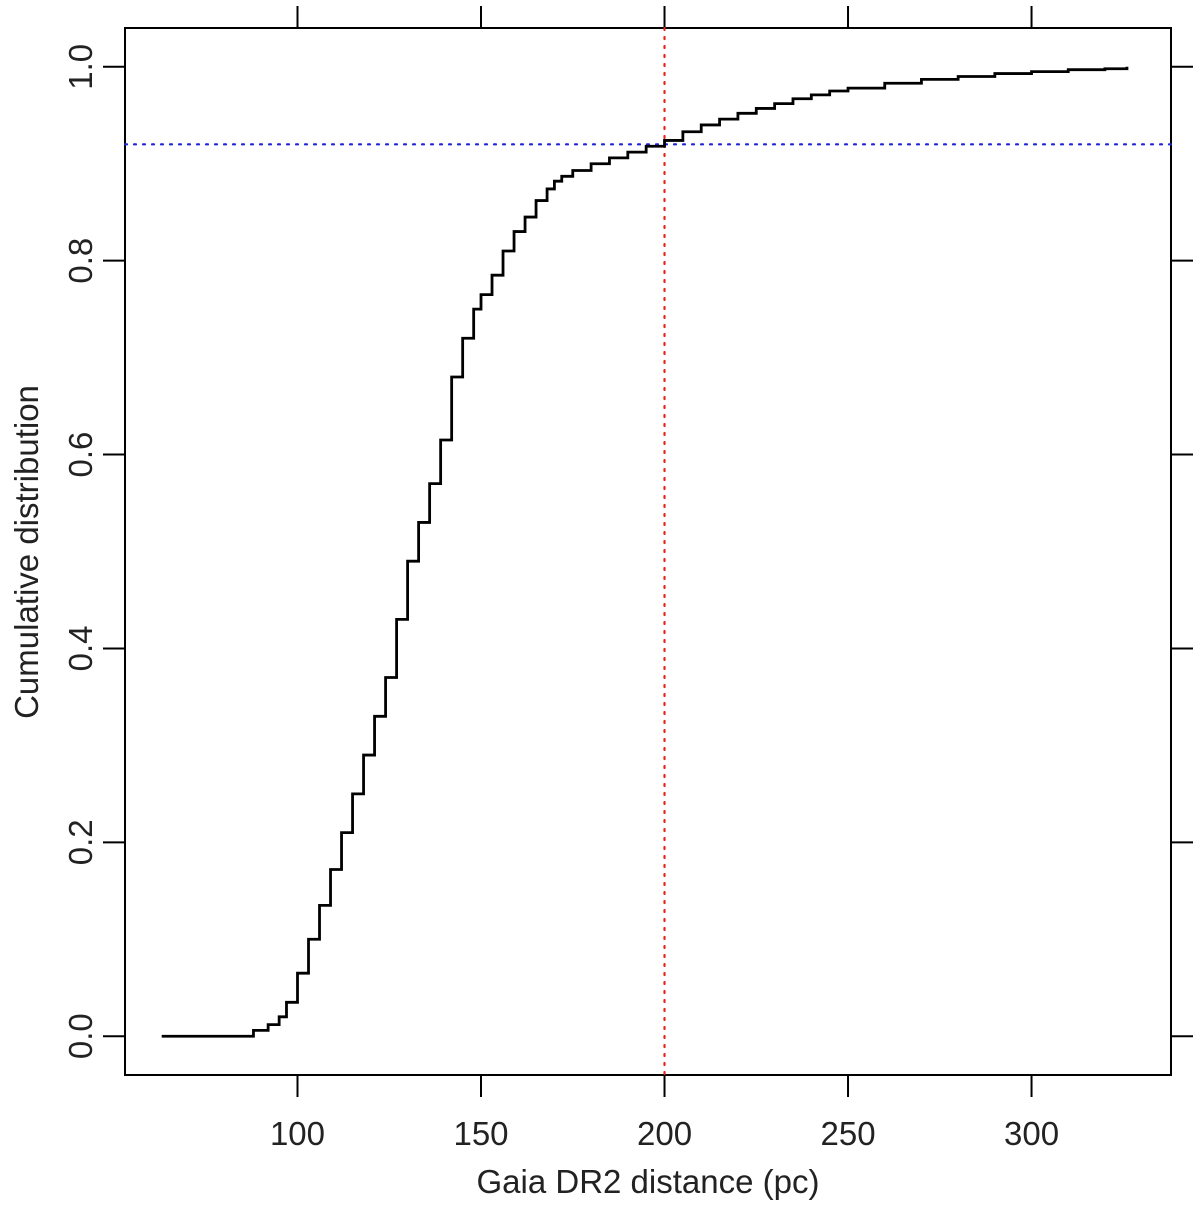 This screenshot has width=1200, height=1207. I want to click on y-tick-label: 0.6, so click(80, 455).